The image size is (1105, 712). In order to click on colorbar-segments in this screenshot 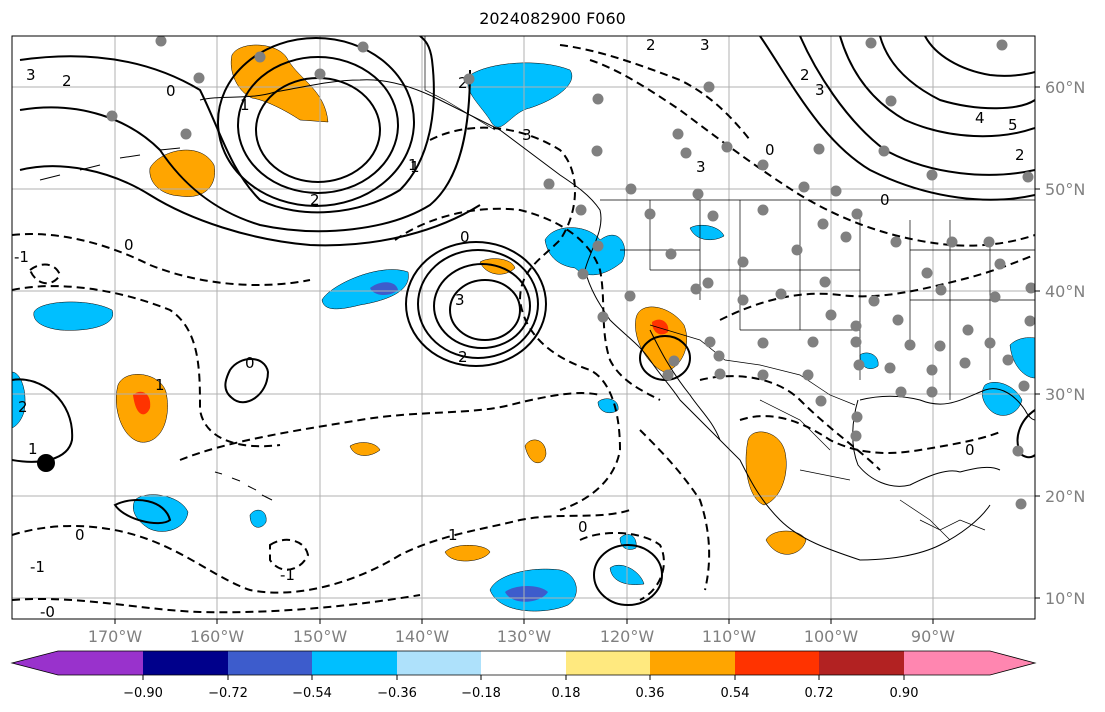, I will do `click(523, 663)`.